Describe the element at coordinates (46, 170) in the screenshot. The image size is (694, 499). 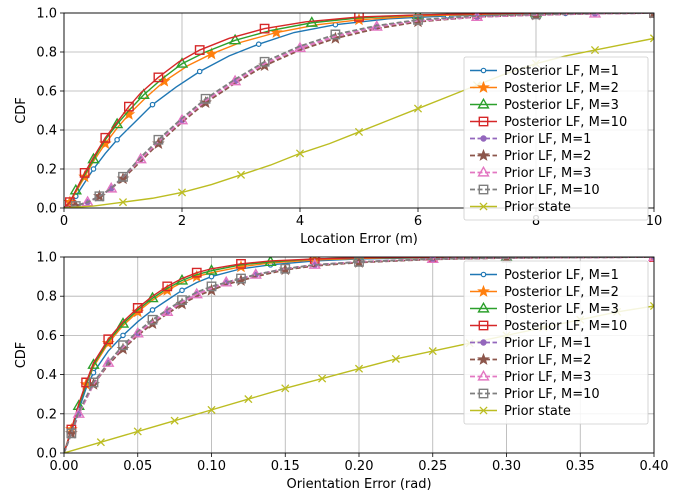
I see `y-tick-label: 0.2` at that location.